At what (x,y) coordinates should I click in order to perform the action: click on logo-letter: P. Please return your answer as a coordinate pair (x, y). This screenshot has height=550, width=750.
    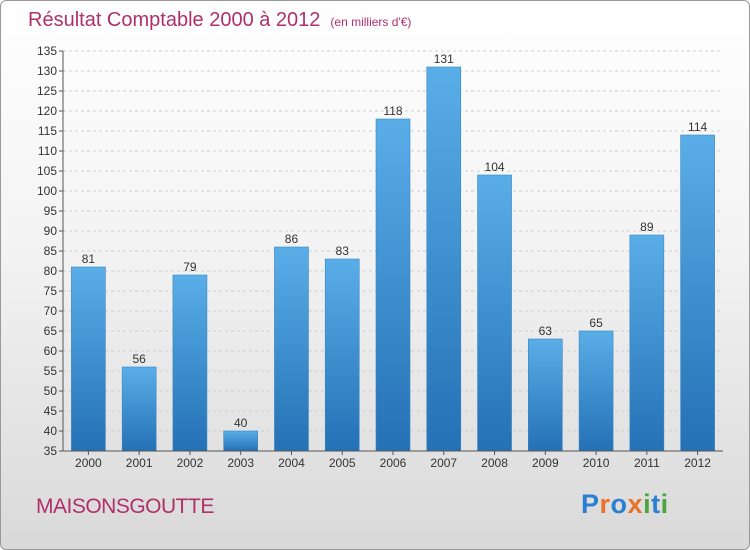
    Looking at the image, I should click on (590, 504).